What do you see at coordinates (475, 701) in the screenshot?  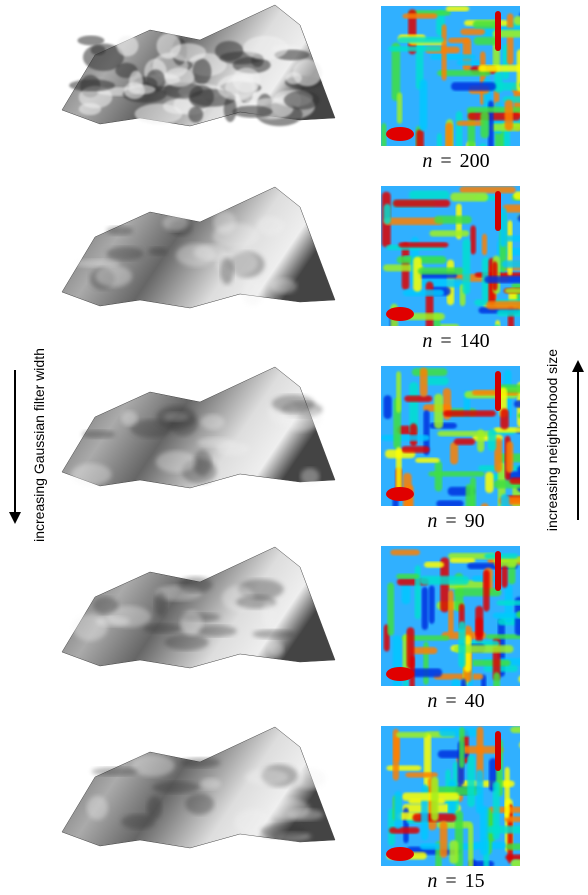 I see `label-value: 40` at bounding box center [475, 701].